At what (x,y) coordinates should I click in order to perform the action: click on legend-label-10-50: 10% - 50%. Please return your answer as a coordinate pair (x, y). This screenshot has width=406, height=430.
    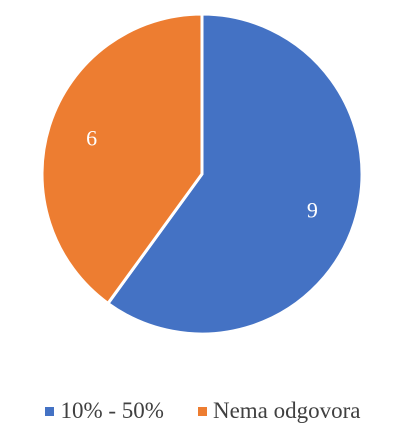
    Looking at the image, I should click on (111, 411).